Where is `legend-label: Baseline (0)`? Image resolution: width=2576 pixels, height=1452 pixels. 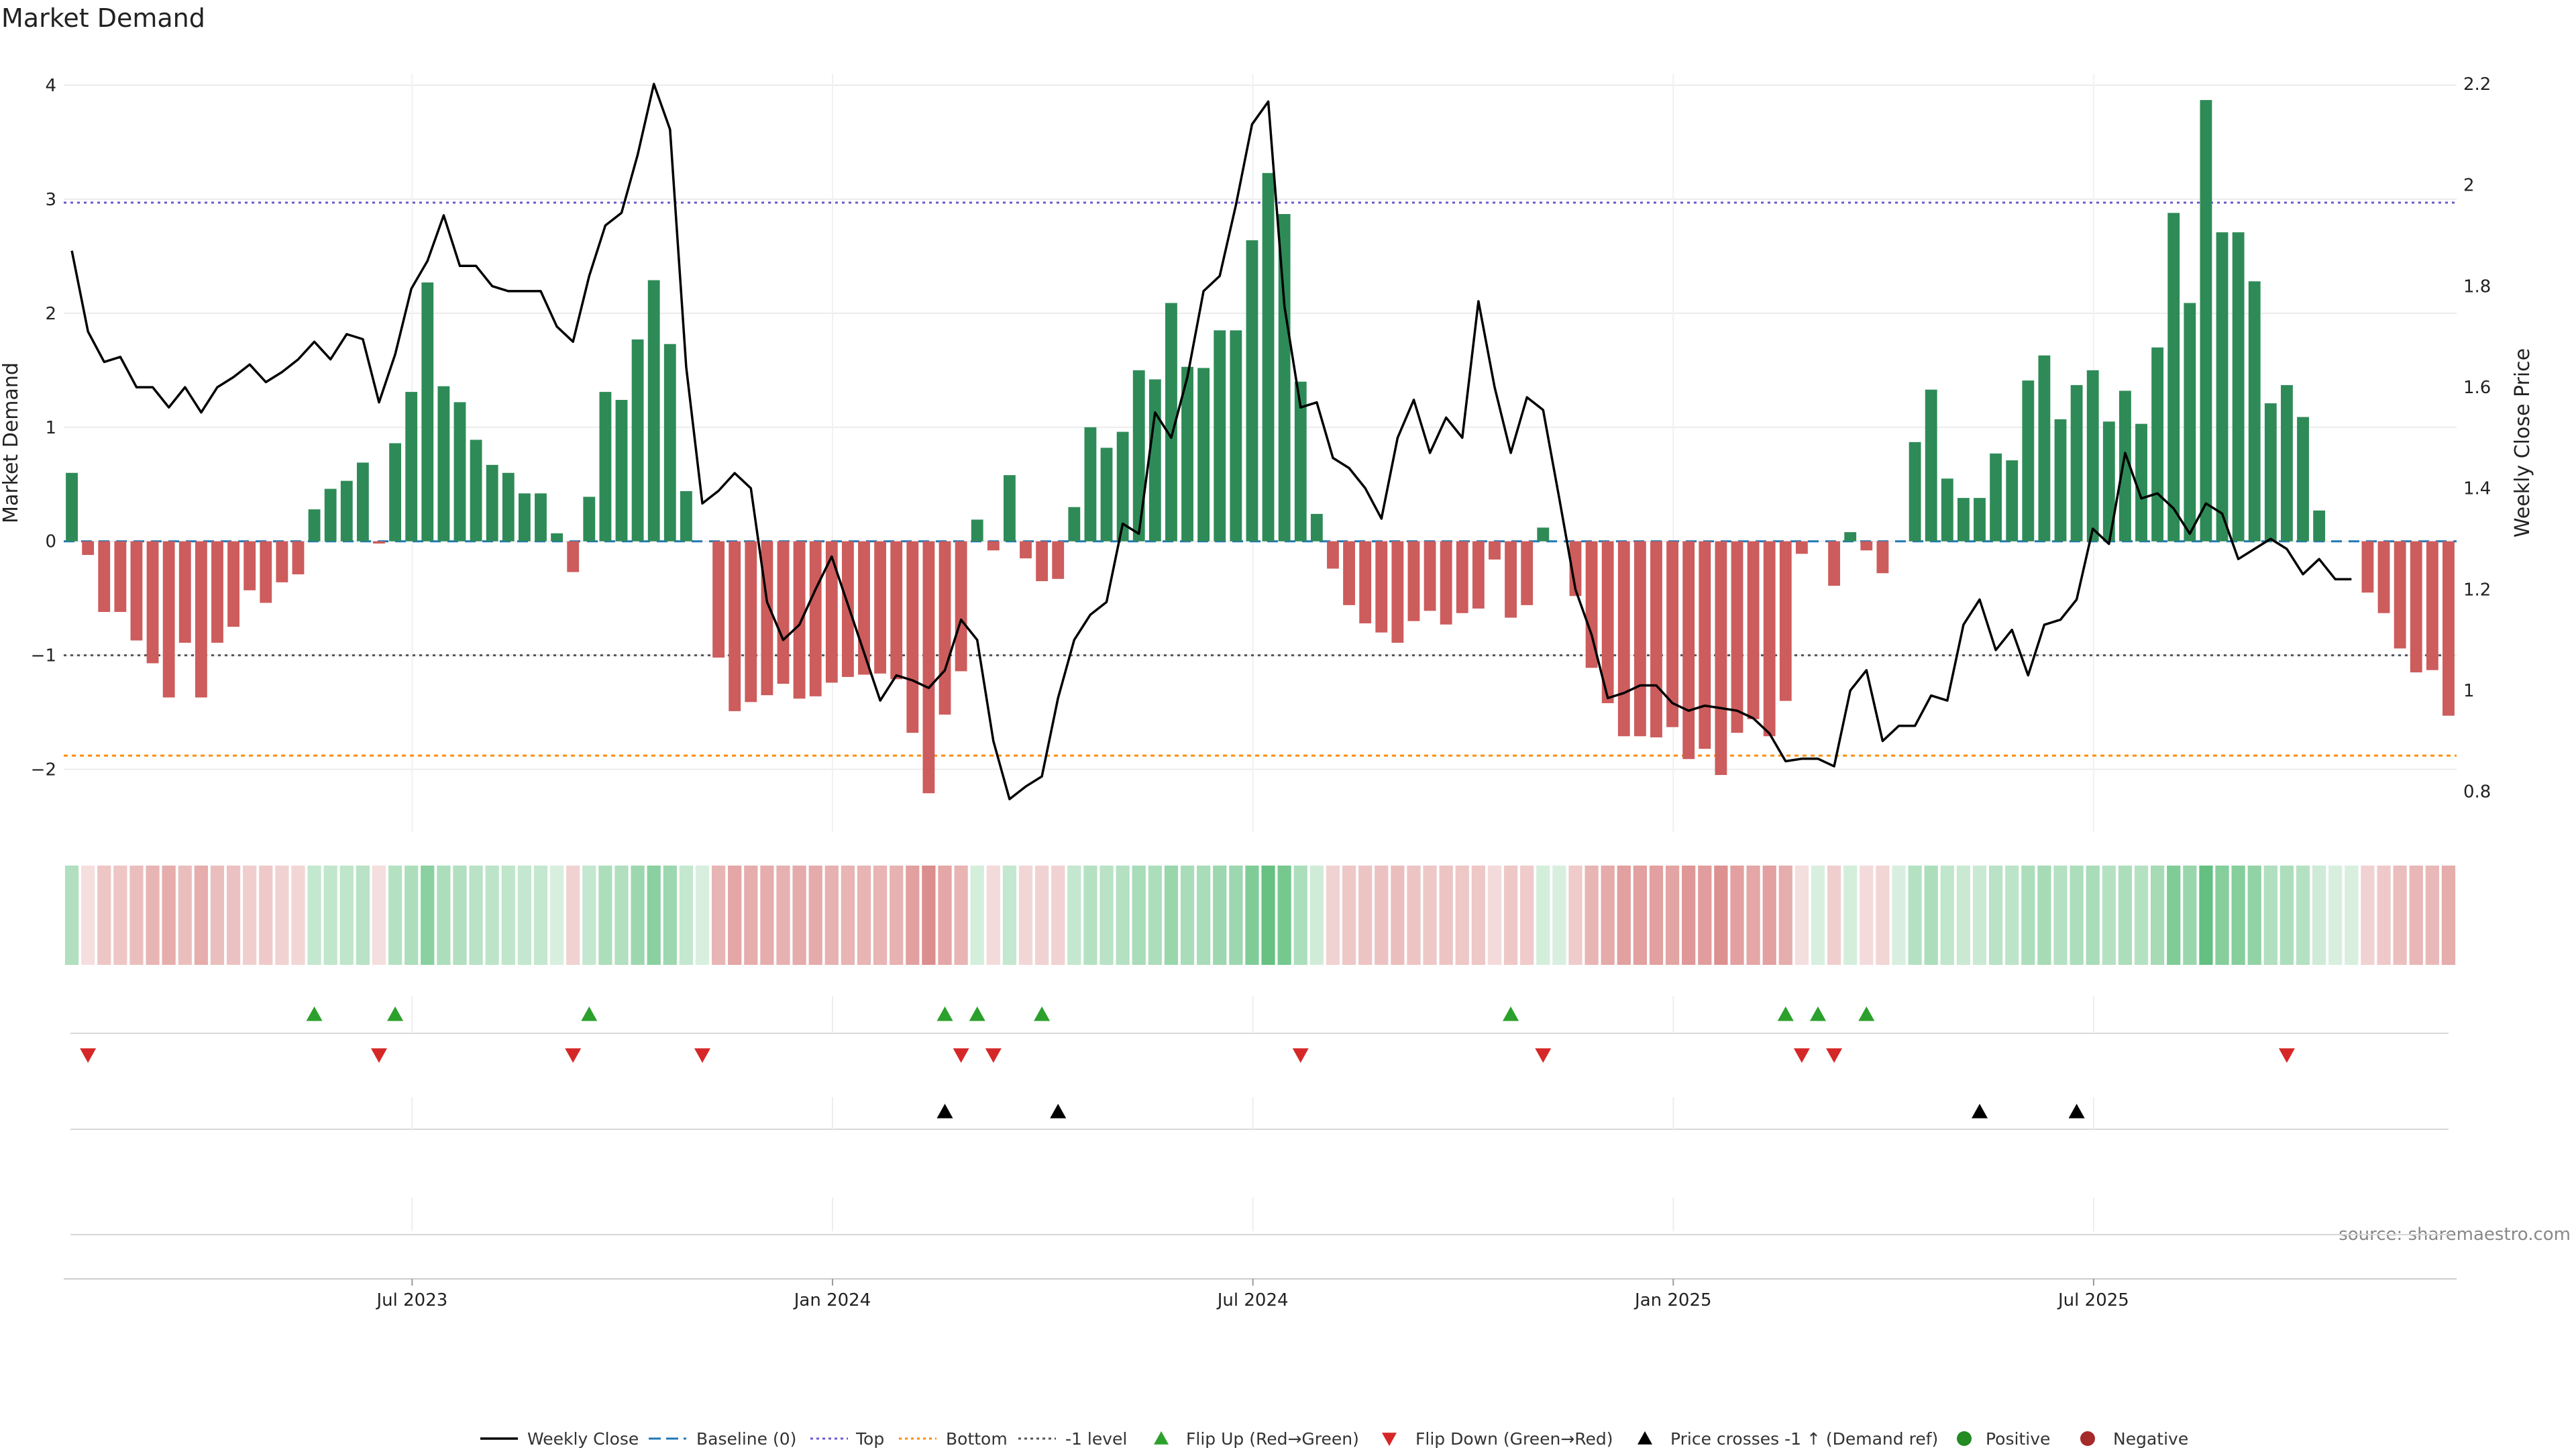
legend-label: Baseline (0) is located at coordinates (746, 1439).